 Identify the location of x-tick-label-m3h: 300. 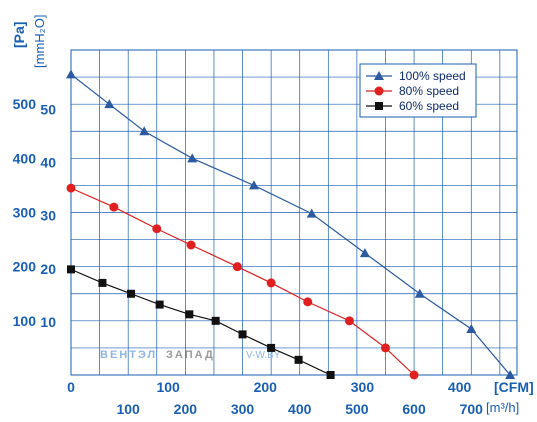
(243, 409).